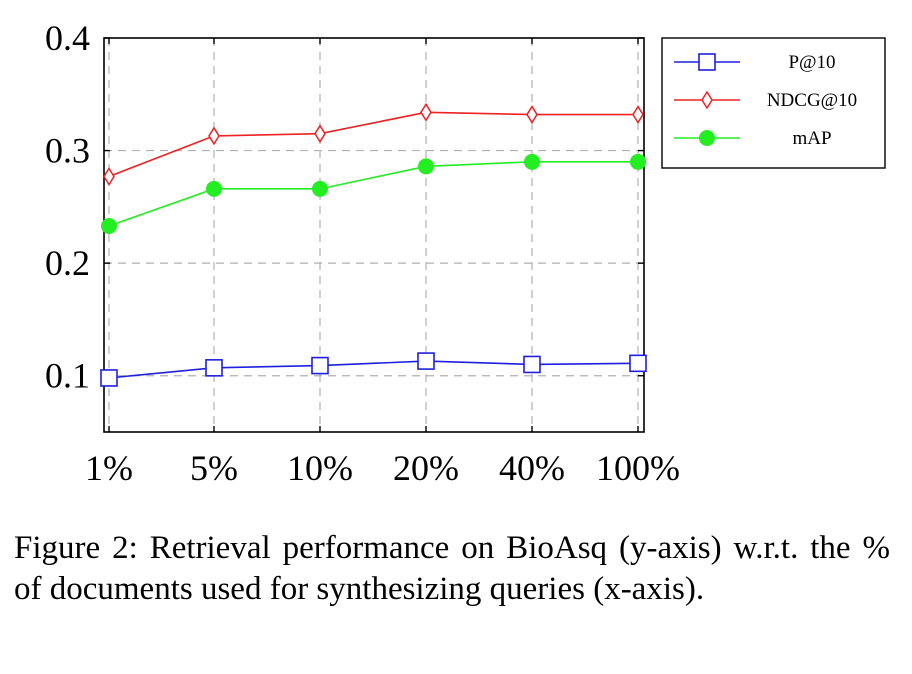  What do you see at coordinates (214, 468) in the screenshot?
I see `x-tick-label: 5%` at bounding box center [214, 468].